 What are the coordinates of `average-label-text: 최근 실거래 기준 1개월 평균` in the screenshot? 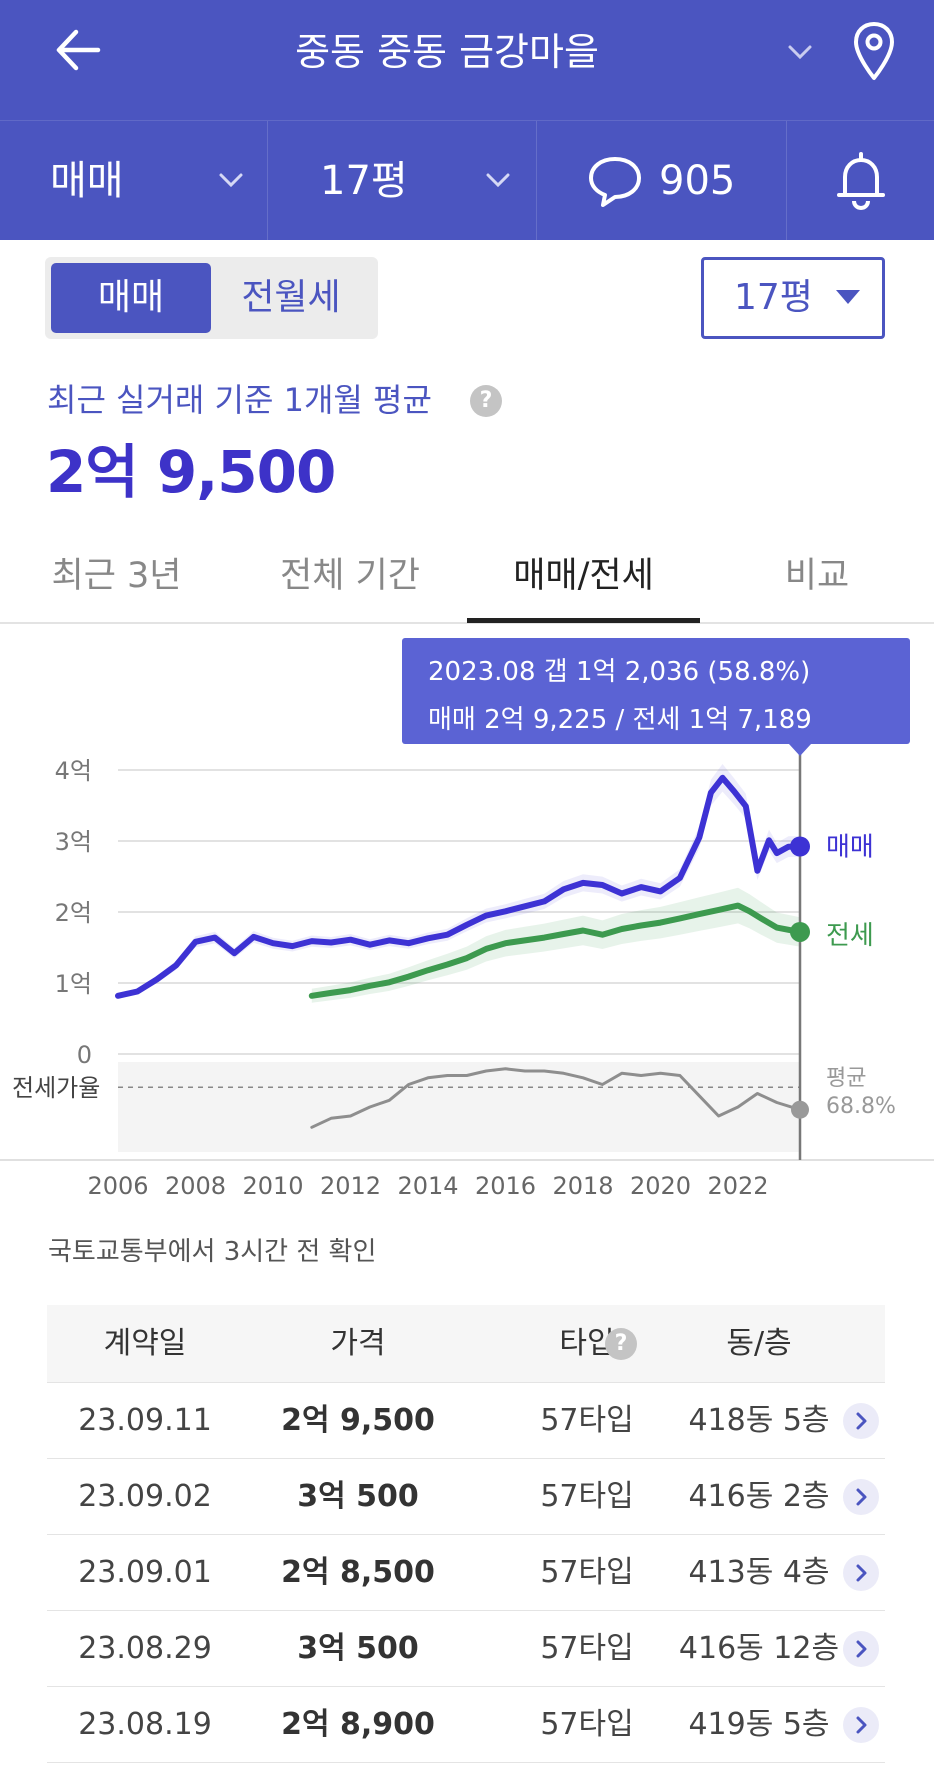 It's located at (239, 400).